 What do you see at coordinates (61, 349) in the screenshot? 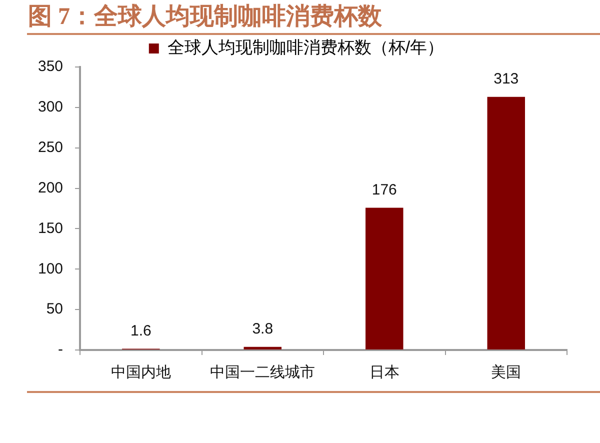
I see `y-tick-label: -` at bounding box center [61, 349].